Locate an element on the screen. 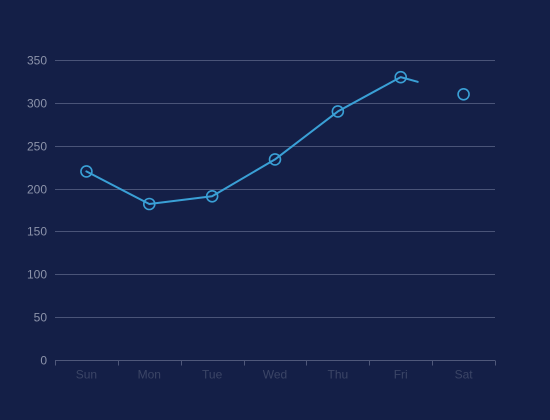 This screenshot has height=420, width=550. y-tick-label: 250 is located at coordinates (37, 147).